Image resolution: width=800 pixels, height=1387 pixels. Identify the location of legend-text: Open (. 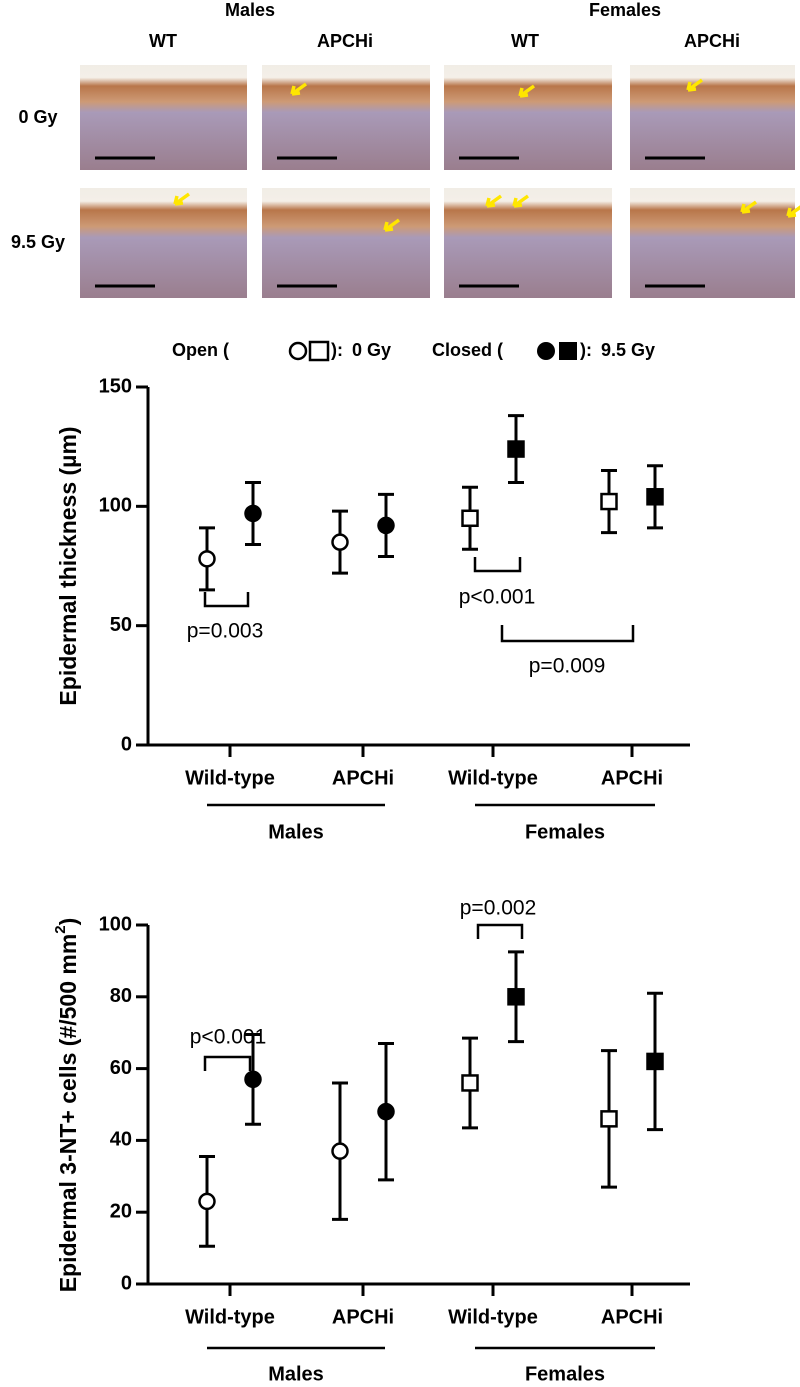
(200, 350).